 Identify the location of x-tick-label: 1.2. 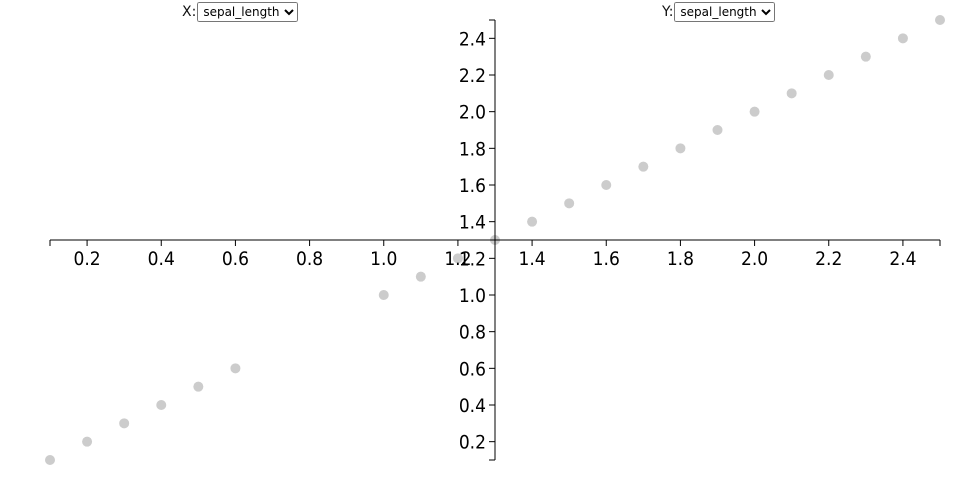
(457, 259).